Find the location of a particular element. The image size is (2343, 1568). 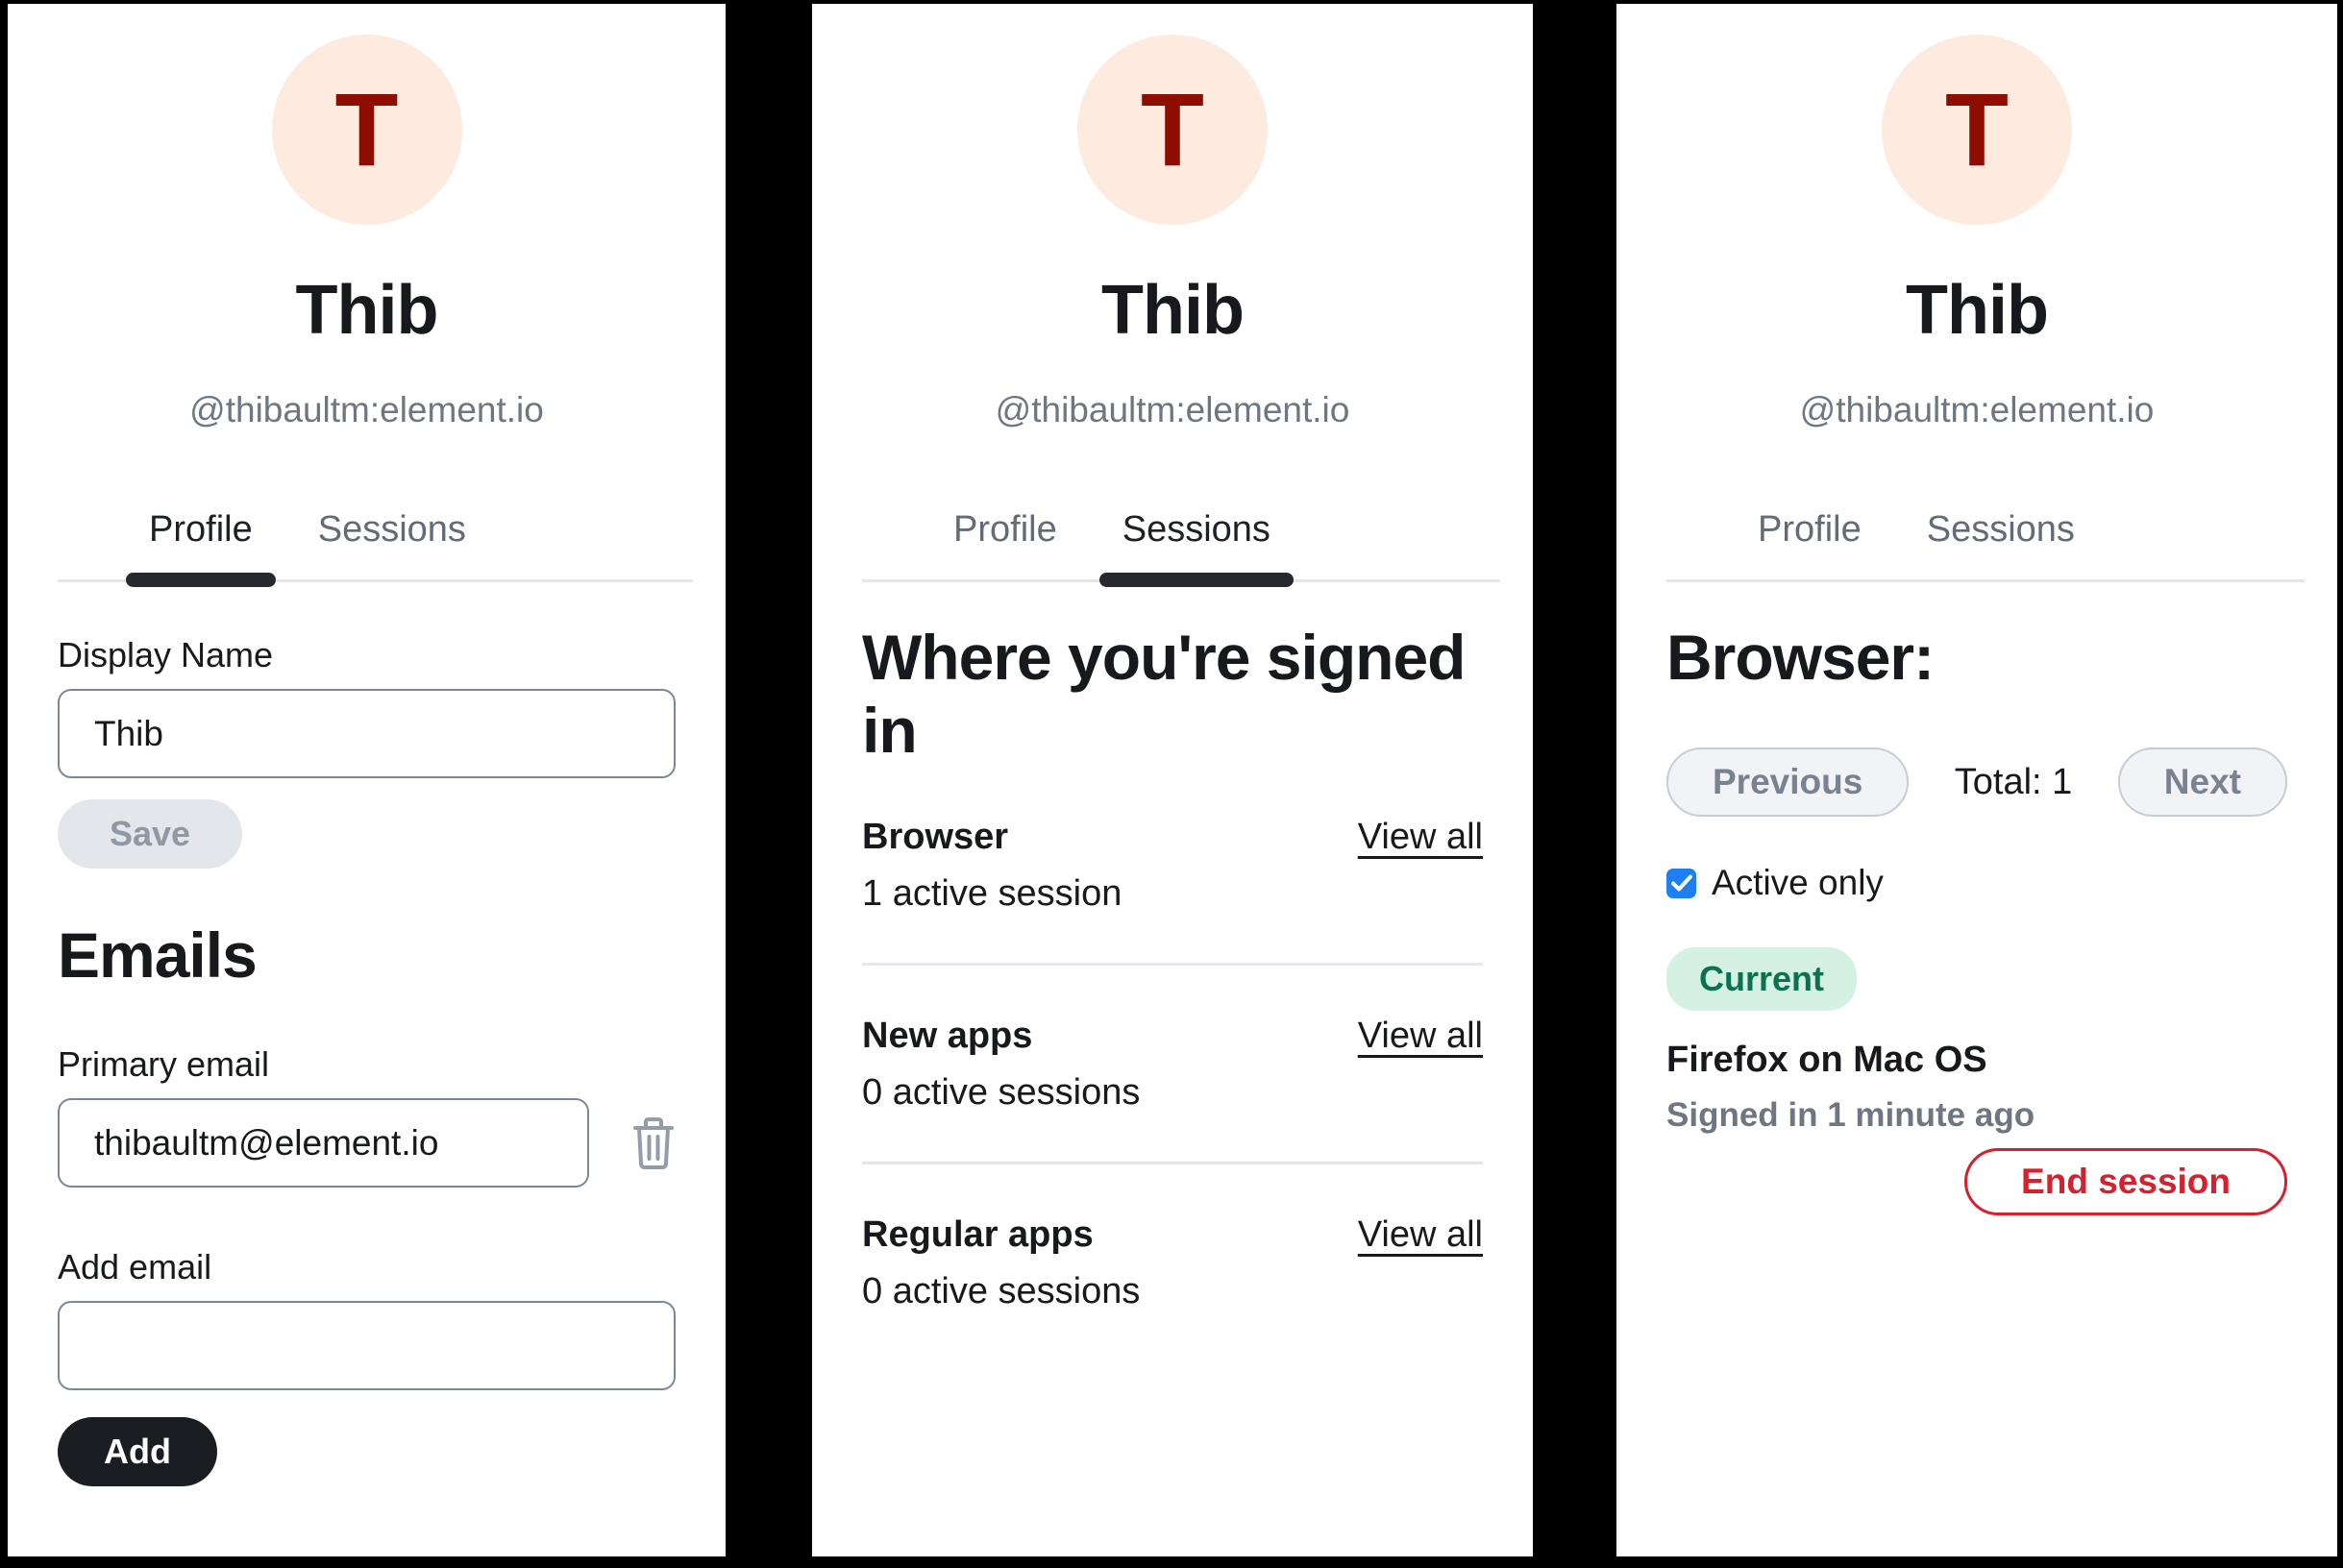

active-only-label: Active only is located at coordinates (1798, 882).